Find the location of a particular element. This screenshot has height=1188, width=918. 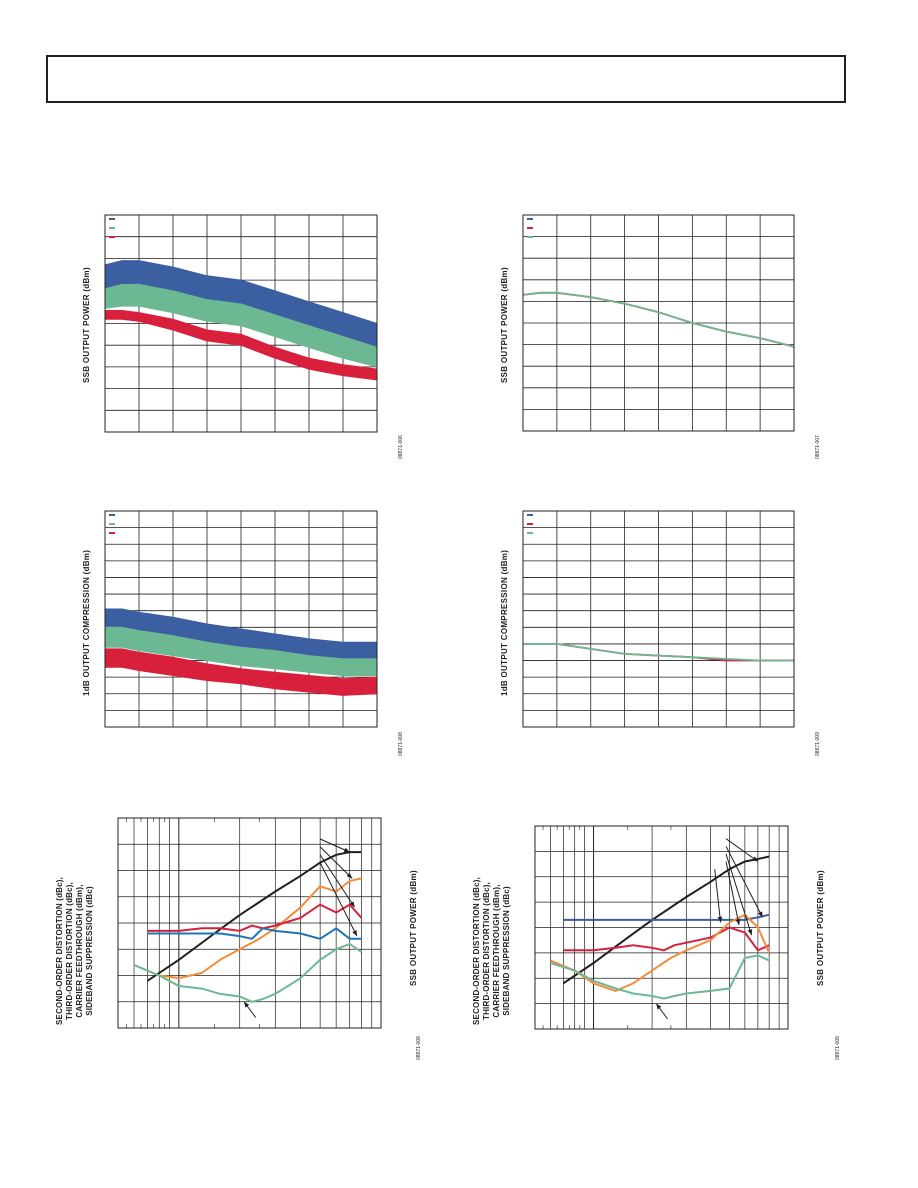

page-header-box is located at coordinates (446, 79).